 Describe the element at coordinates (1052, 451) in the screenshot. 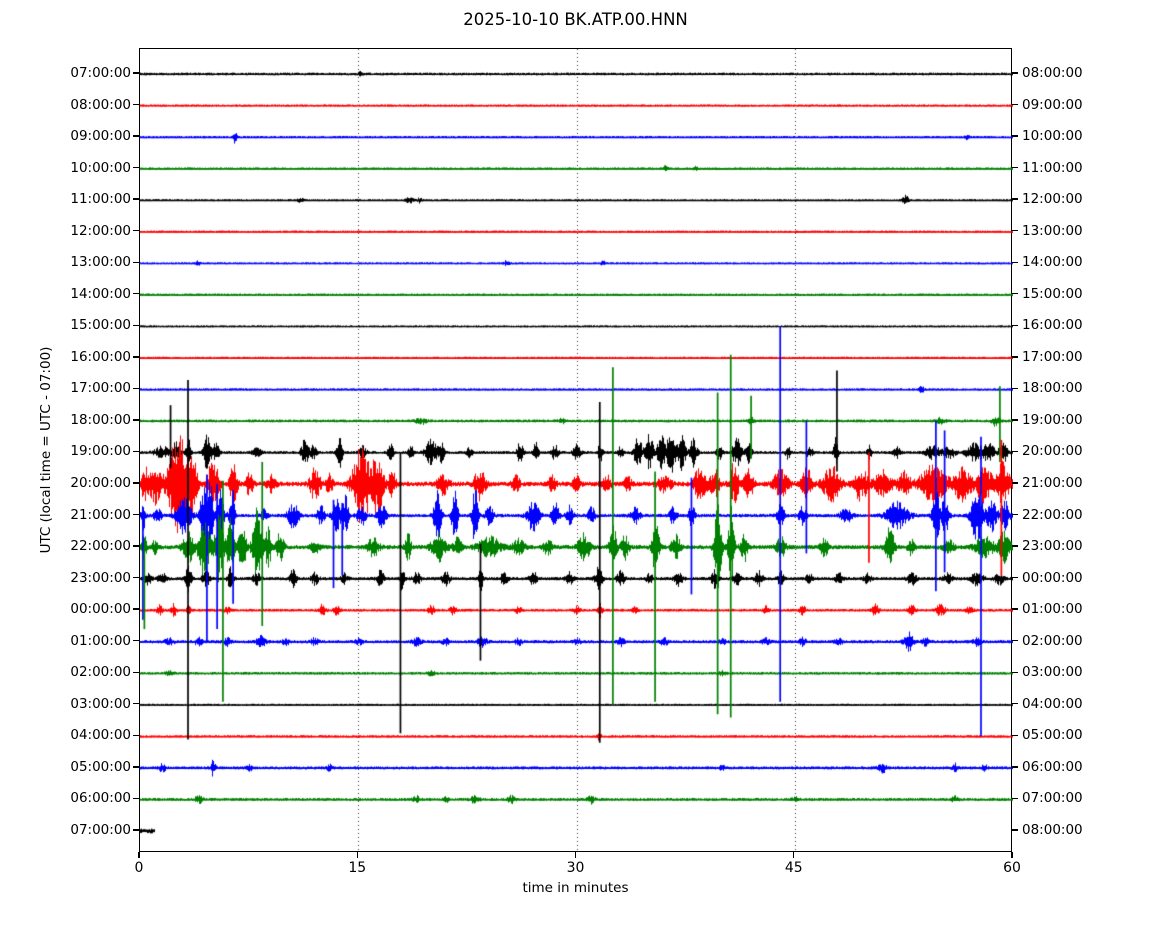

I see `right-time-label: 20:00:00` at that location.